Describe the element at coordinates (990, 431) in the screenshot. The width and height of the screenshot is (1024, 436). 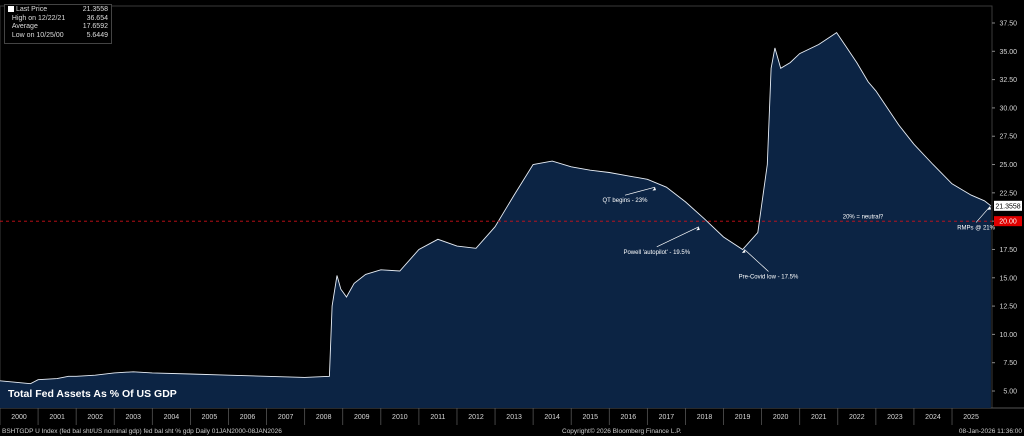
I see `footer-timestamp: 08-Jan-2026 11:36:00` at that location.